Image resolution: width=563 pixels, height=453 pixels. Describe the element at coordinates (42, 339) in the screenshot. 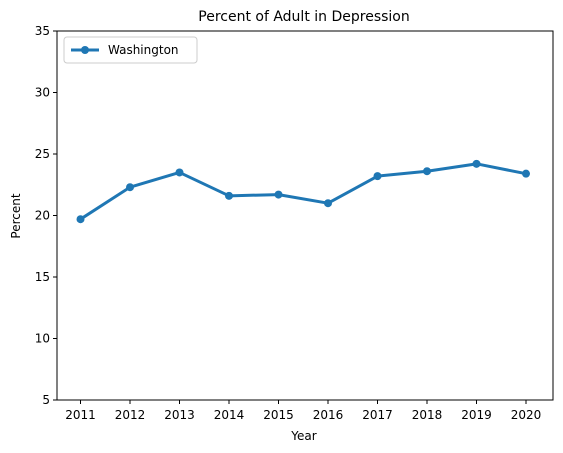

I see `y-tick-label: 10` at that location.